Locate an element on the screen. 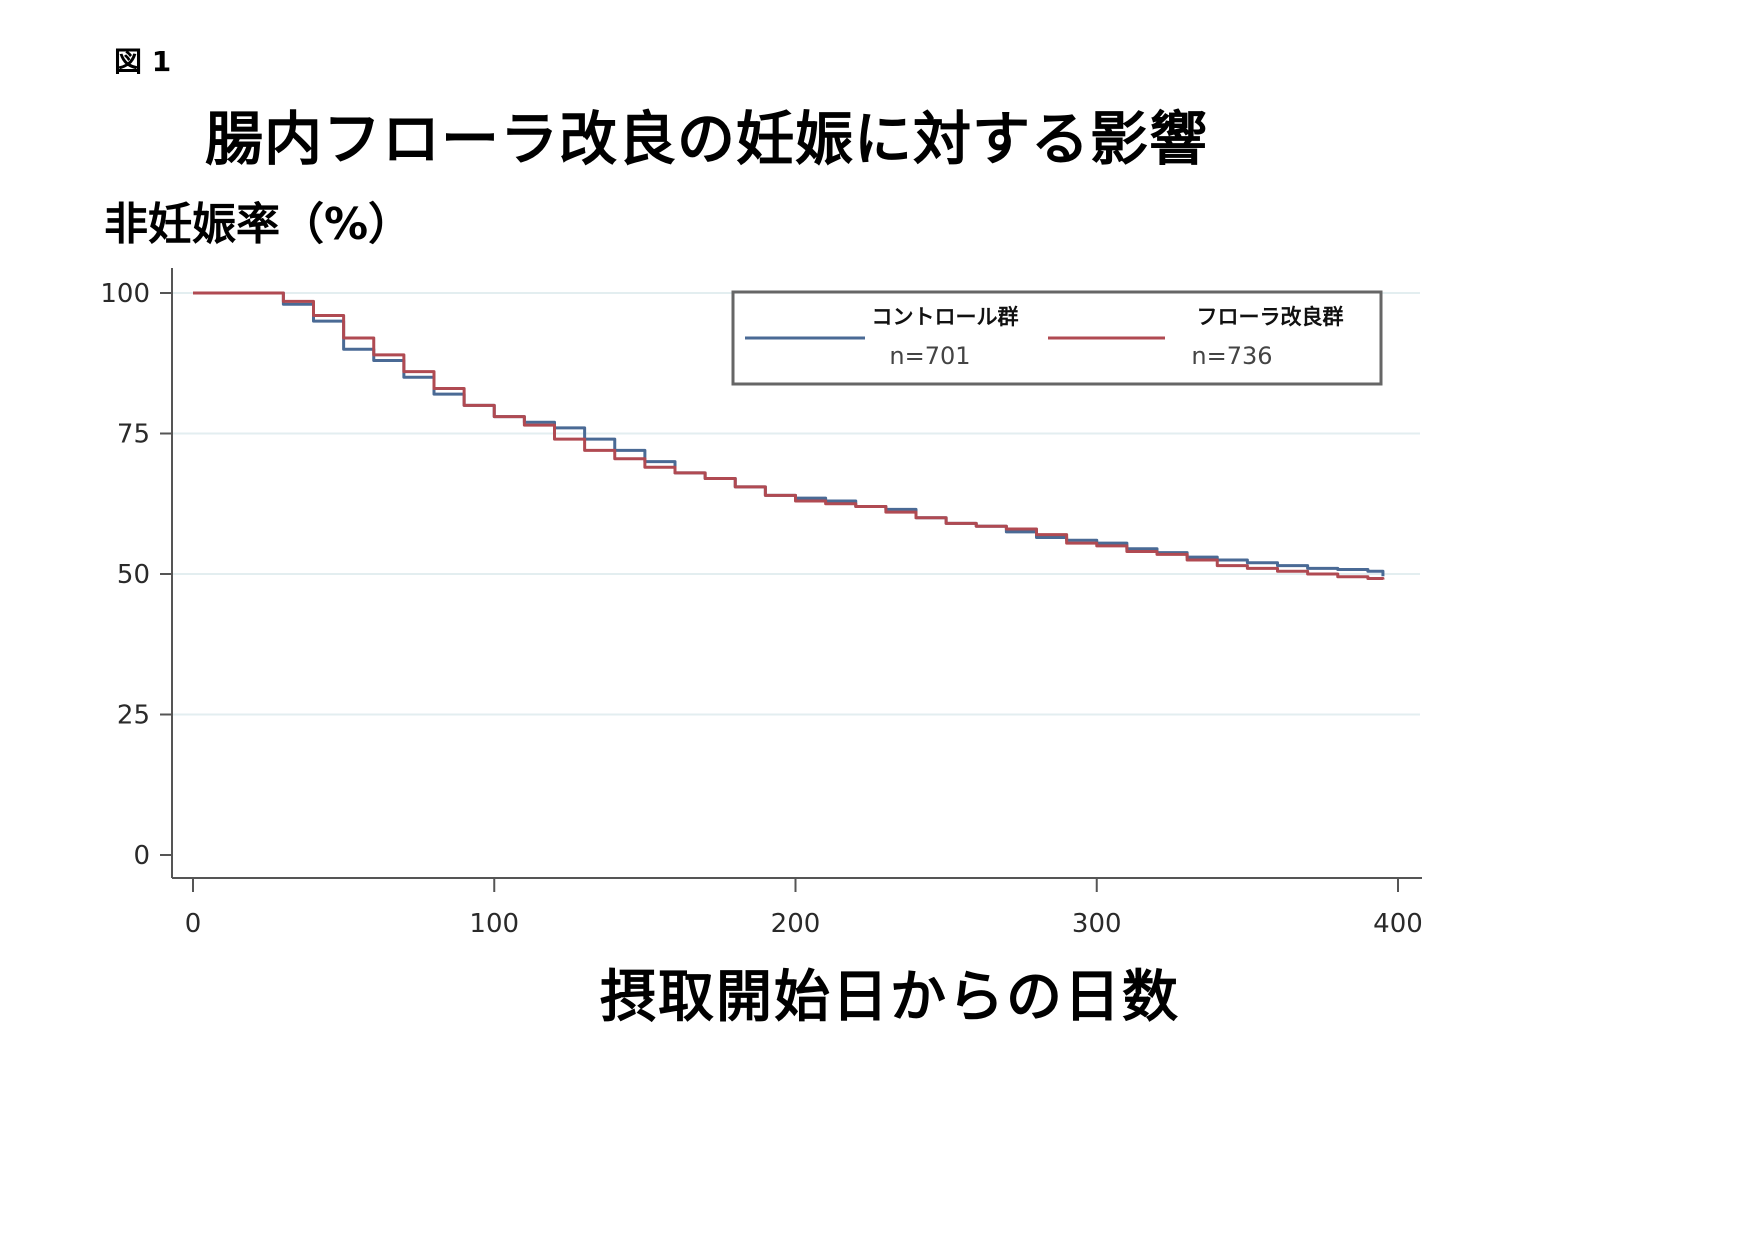 Image resolution: width=1754 pixels, height=1241 pixels. y-tick-label-75: 75 is located at coordinates (133, 435).